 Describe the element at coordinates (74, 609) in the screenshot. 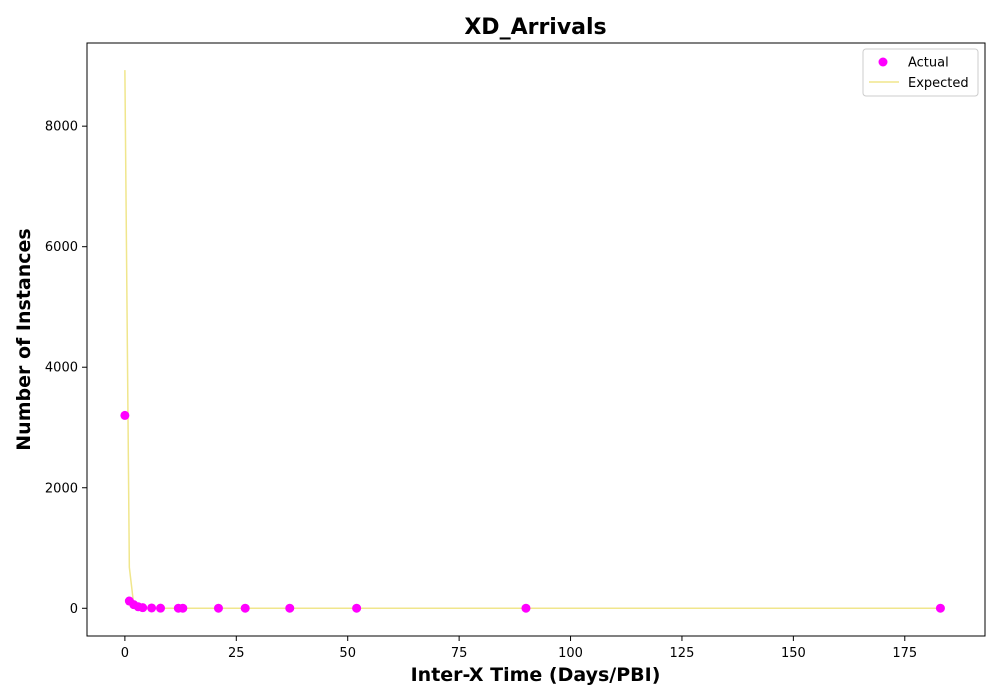

I see `y-tick-label: 0` at that location.